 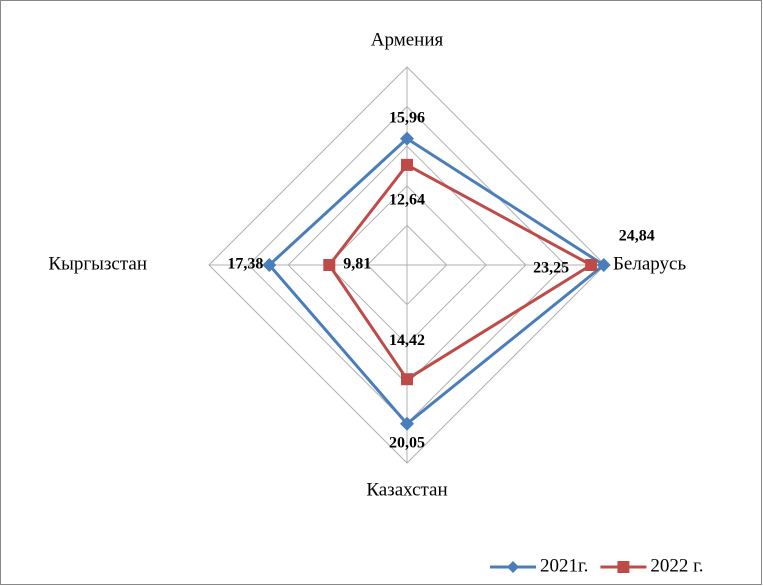 What do you see at coordinates (407, 442) in the screenshot?
I see `value-label: 20,05` at bounding box center [407, 442].